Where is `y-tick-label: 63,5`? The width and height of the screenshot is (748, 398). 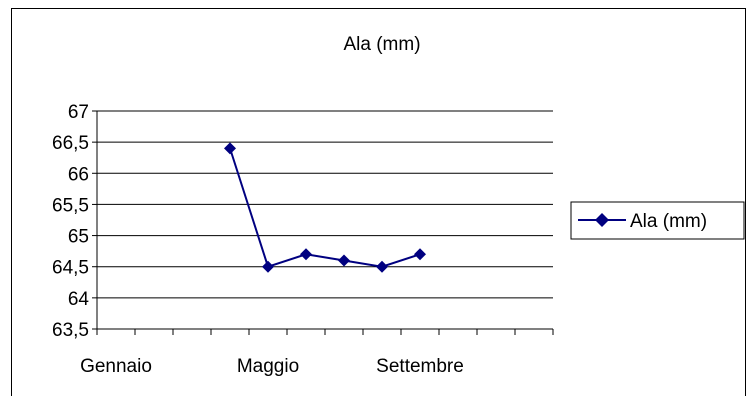 y-tick-label: 63,5 is located at coordinates (70, 330).